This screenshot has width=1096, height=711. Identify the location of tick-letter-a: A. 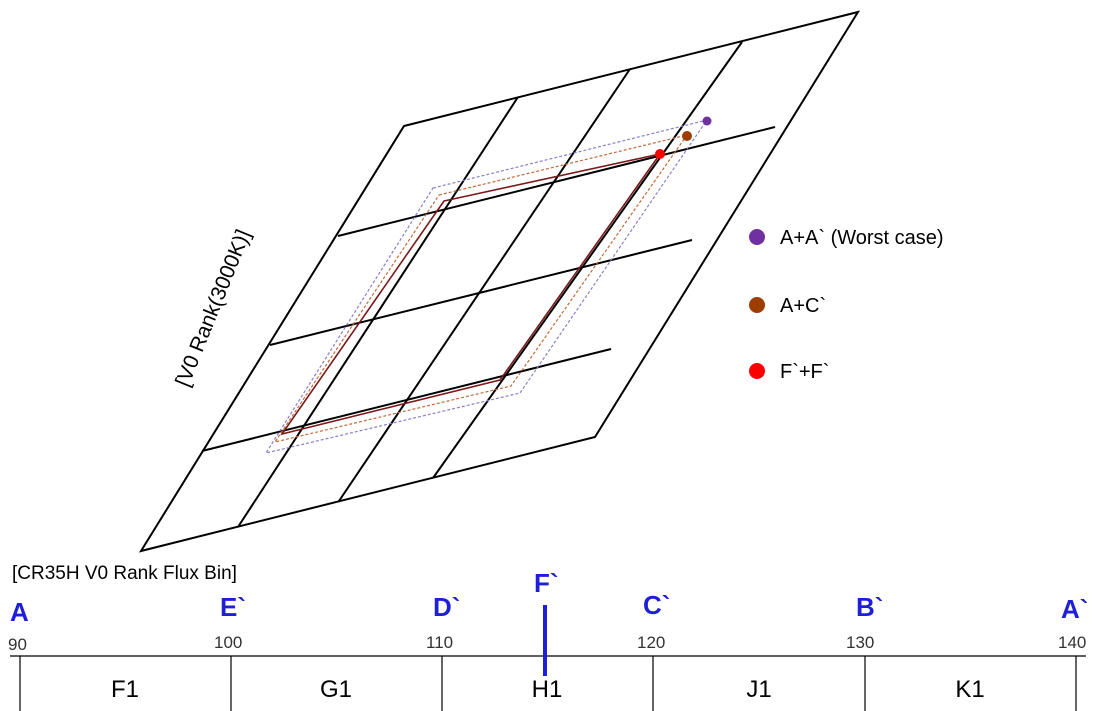
(19, 612).